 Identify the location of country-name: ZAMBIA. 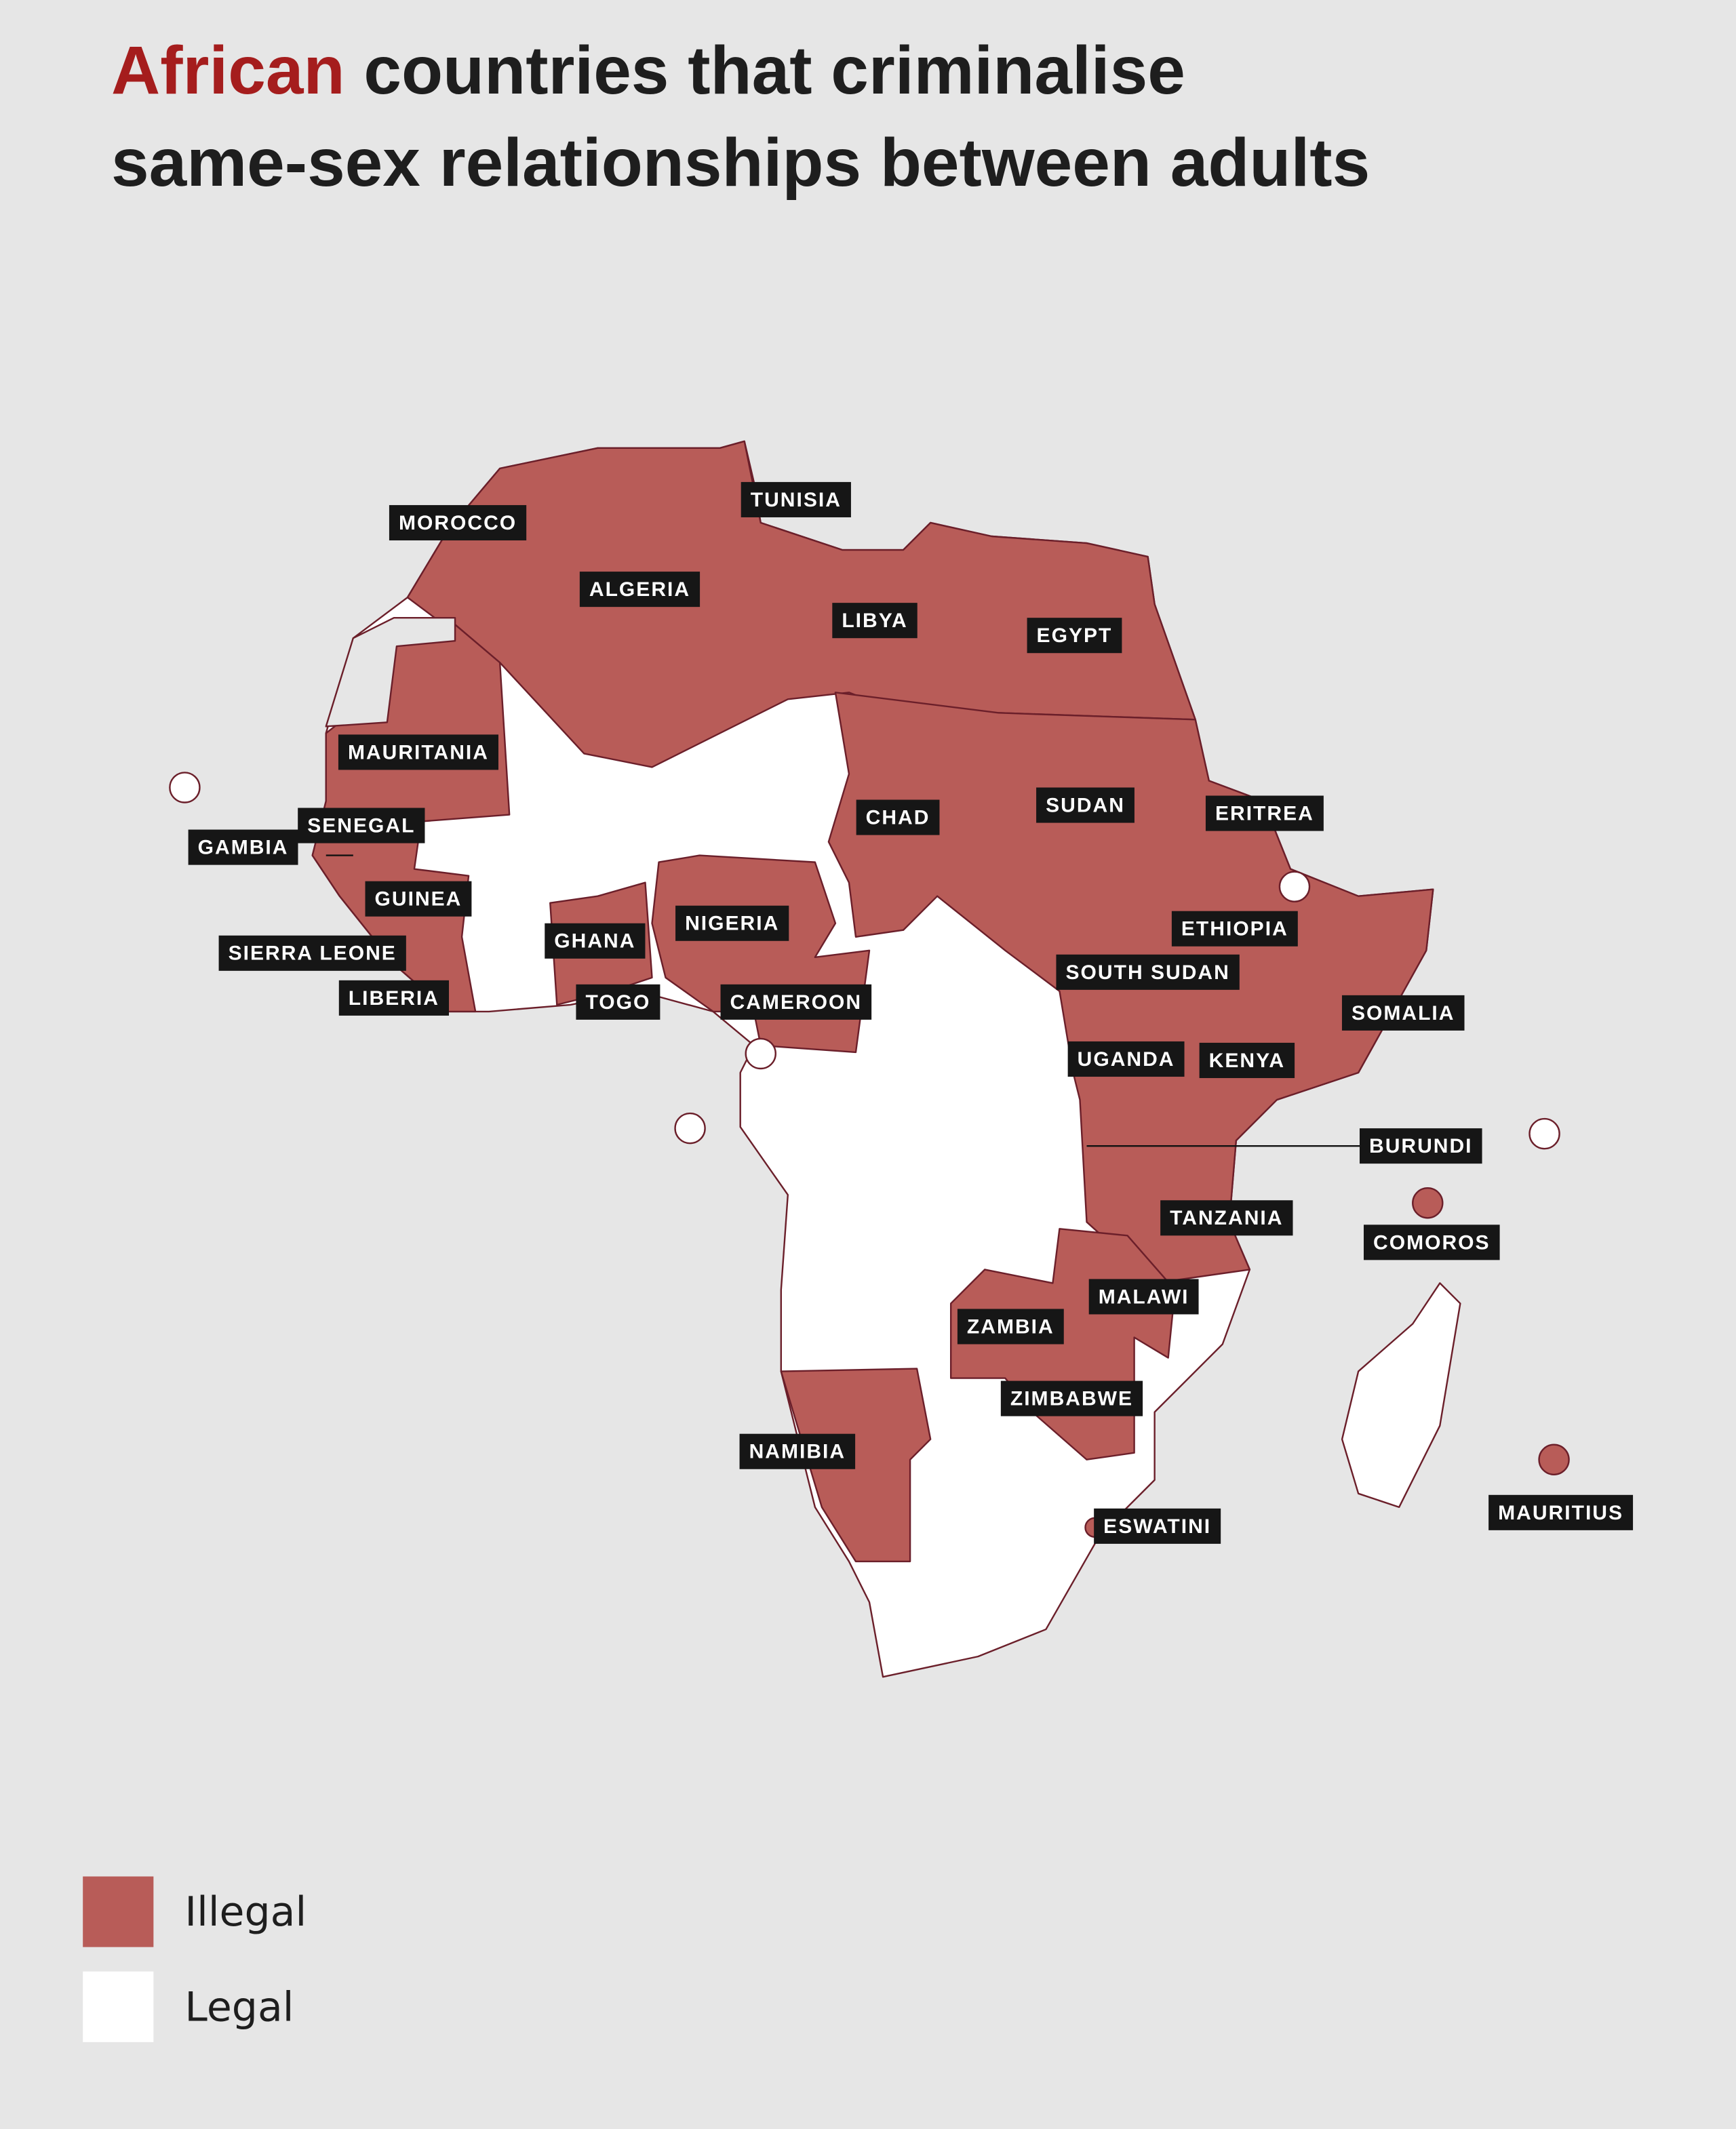
(1011, 1326).